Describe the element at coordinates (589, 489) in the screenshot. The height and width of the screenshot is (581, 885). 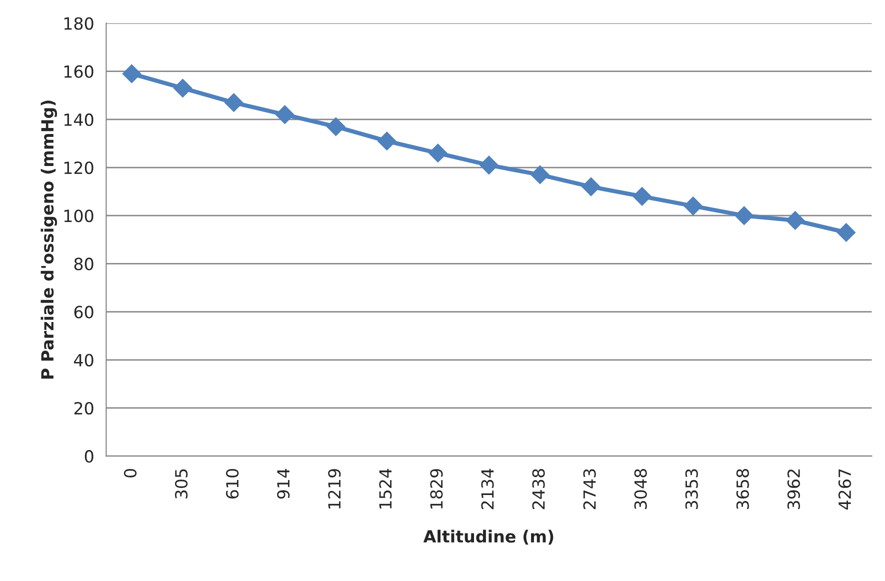
I see `x-tick-label: 2743` at that location.